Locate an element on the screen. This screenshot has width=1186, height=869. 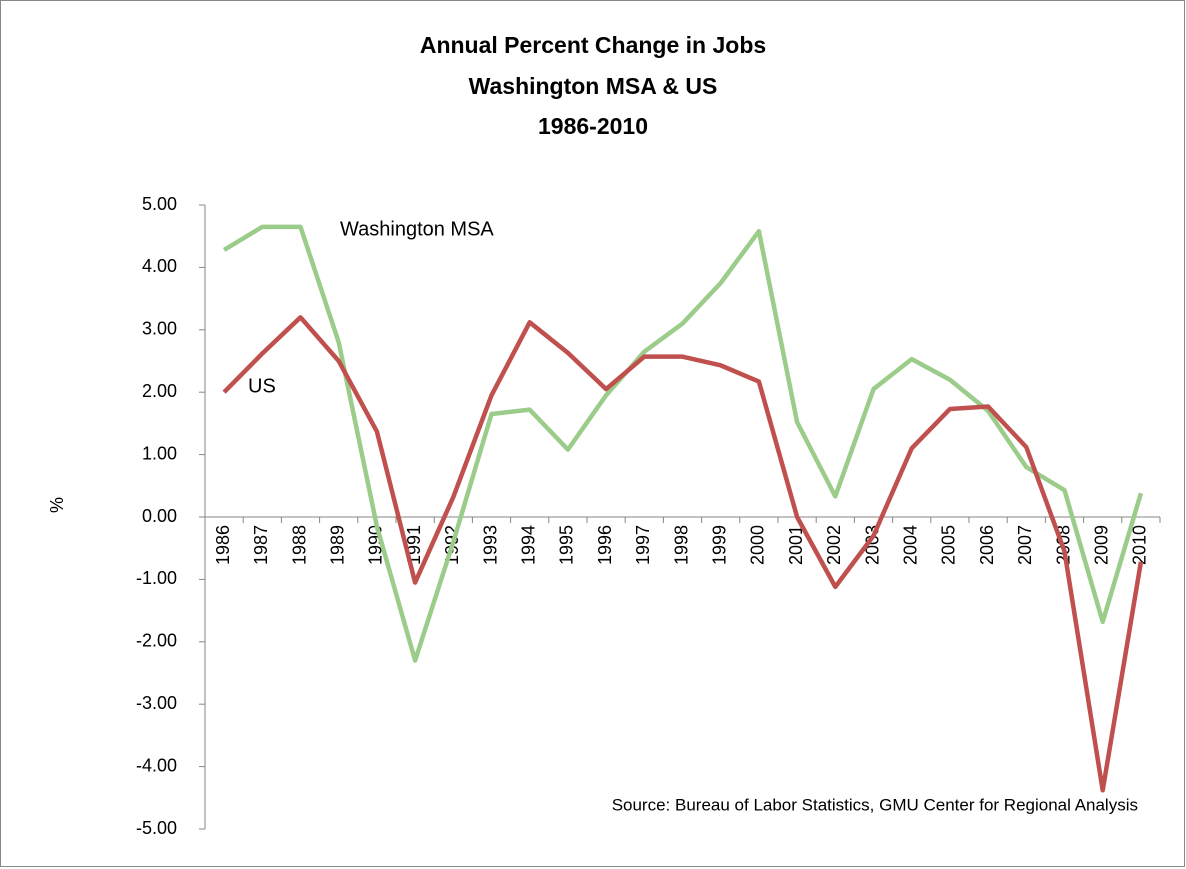
x-tick-label: 2000 is located at coordinates (758, 545).